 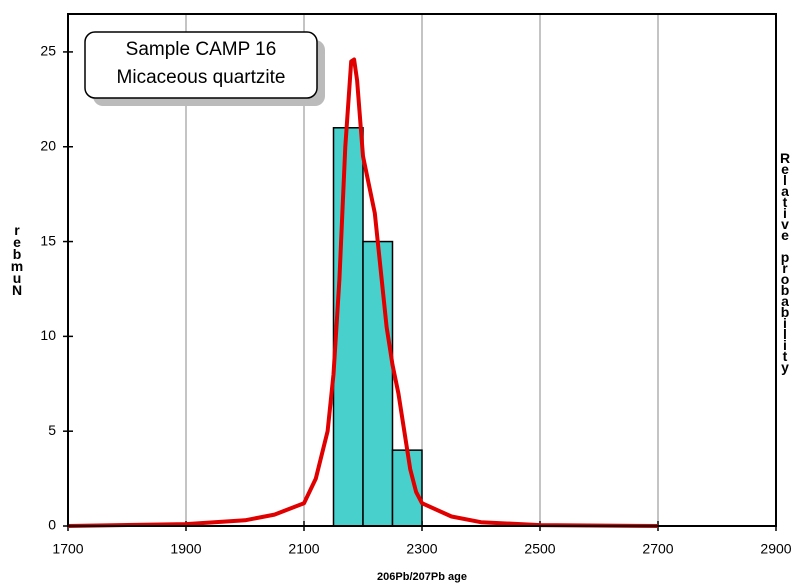 What do you see at coordinates (185, 549) in the screenshot?
I see `x-tick-label: 1900` at bounding box center [185, 549].